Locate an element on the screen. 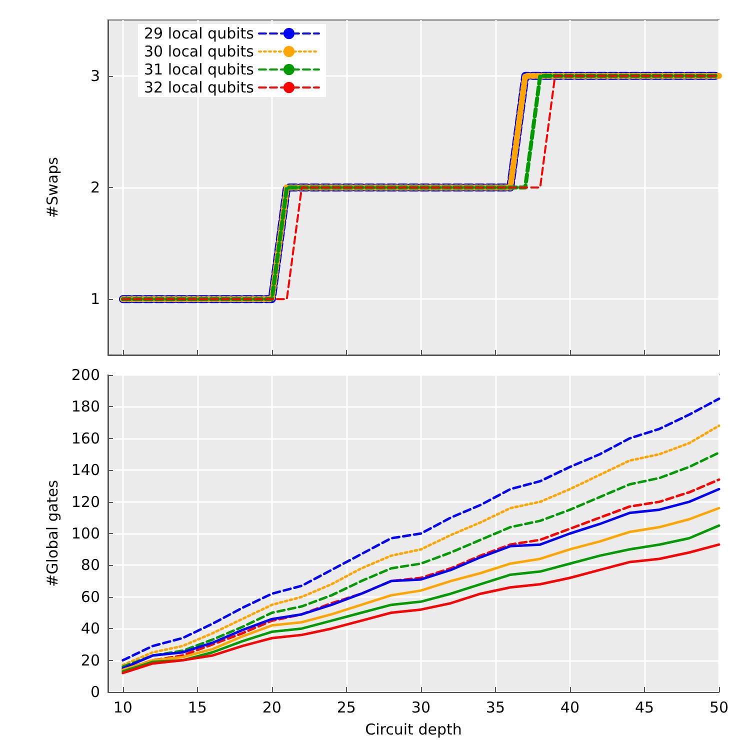 This screenshot has height=750, width=750. y-tick-label: 60 is located at coordinates (90, 597).